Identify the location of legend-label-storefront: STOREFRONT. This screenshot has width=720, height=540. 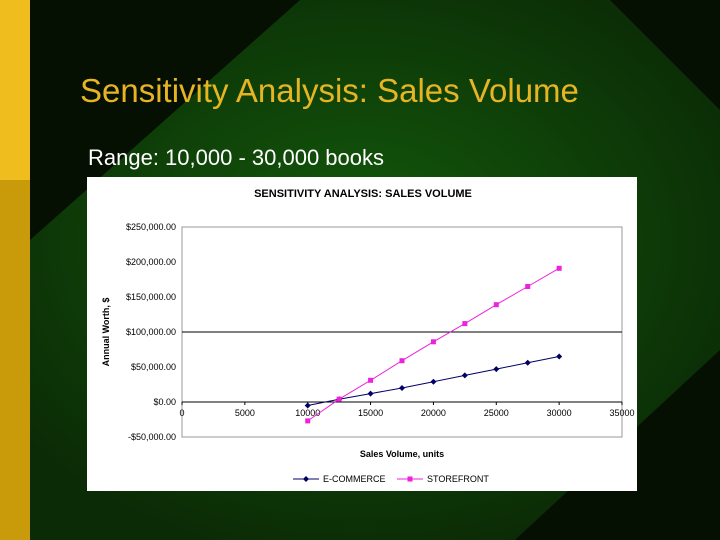
(458, 479).